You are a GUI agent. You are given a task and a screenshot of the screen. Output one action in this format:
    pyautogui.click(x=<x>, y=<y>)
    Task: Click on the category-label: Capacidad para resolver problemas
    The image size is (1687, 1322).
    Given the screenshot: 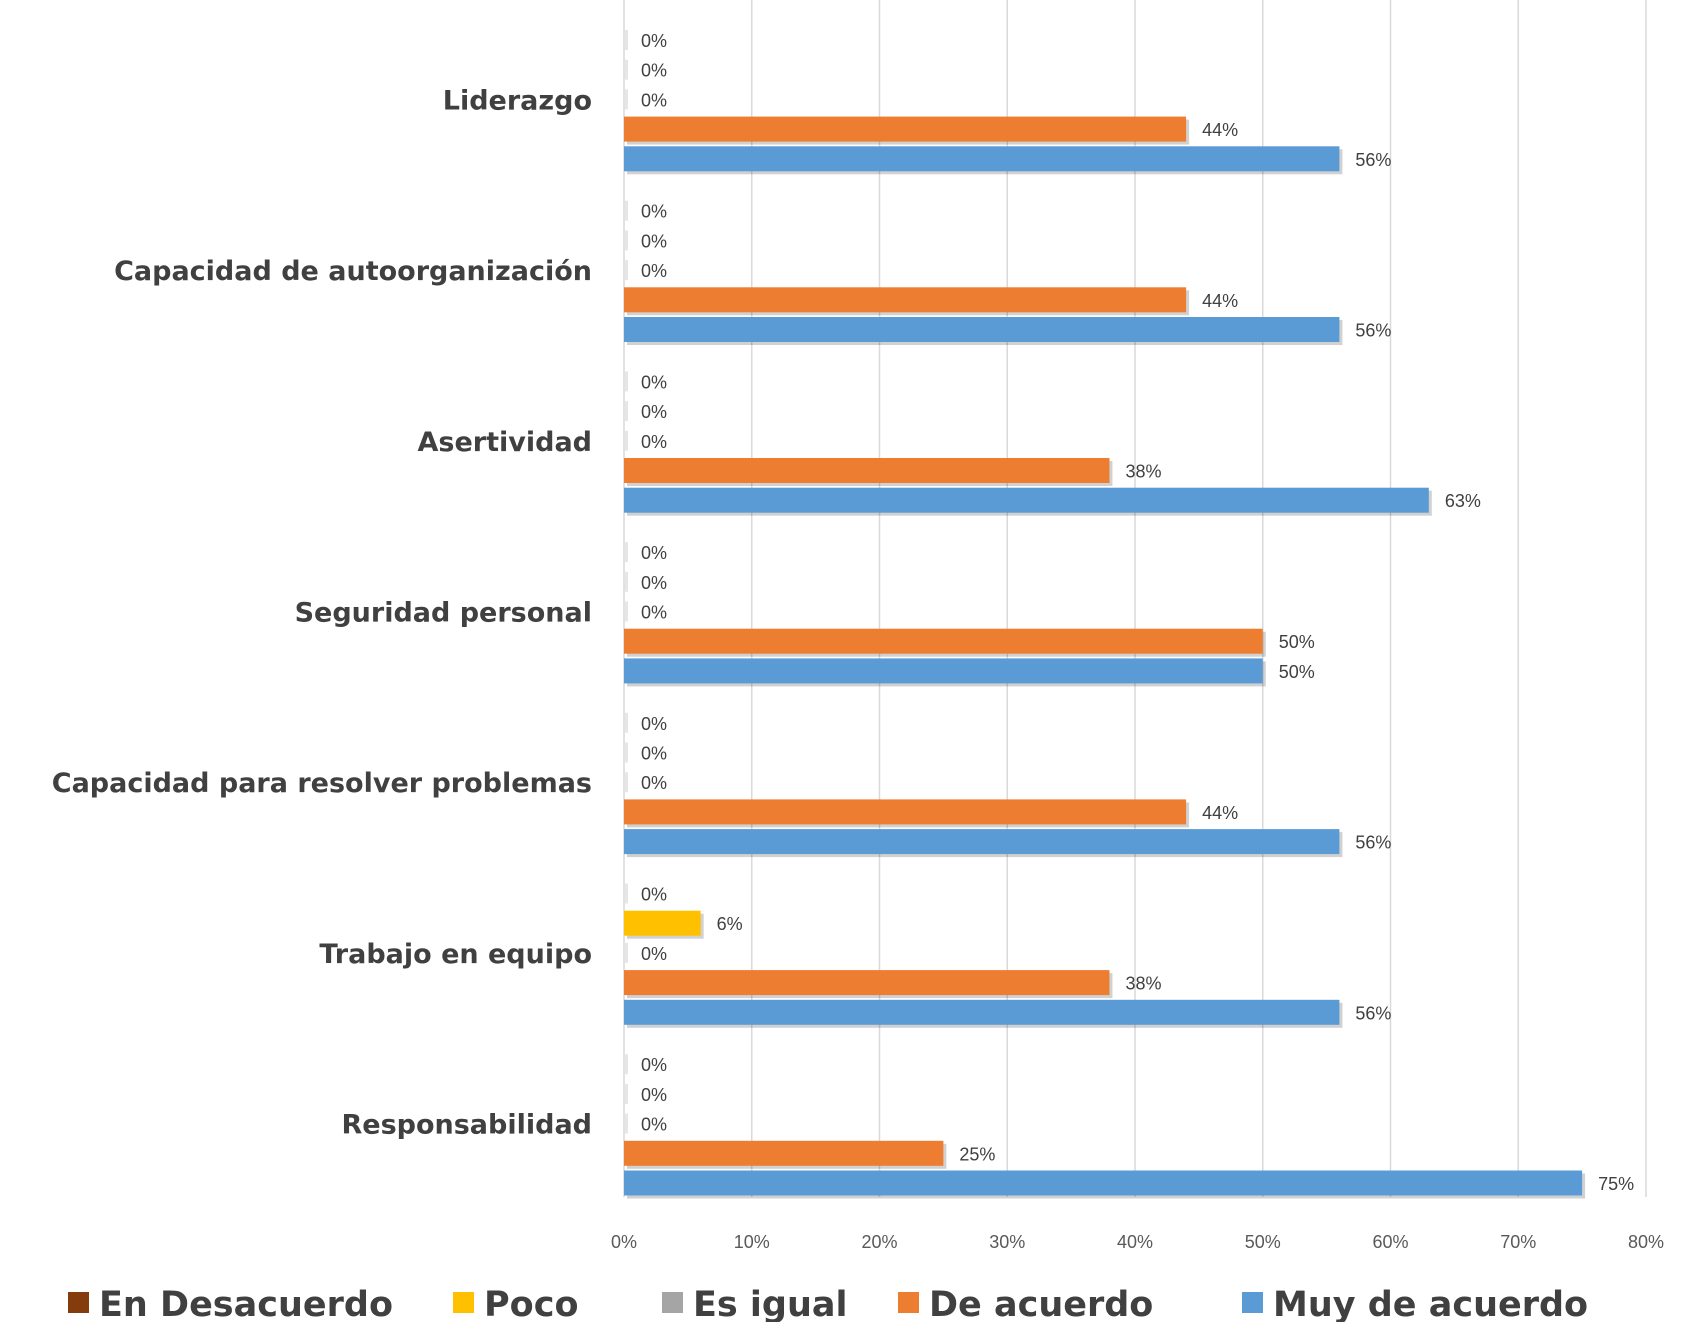 What is the action you would take?
    pyautogui.click(x=322, y=783)
    